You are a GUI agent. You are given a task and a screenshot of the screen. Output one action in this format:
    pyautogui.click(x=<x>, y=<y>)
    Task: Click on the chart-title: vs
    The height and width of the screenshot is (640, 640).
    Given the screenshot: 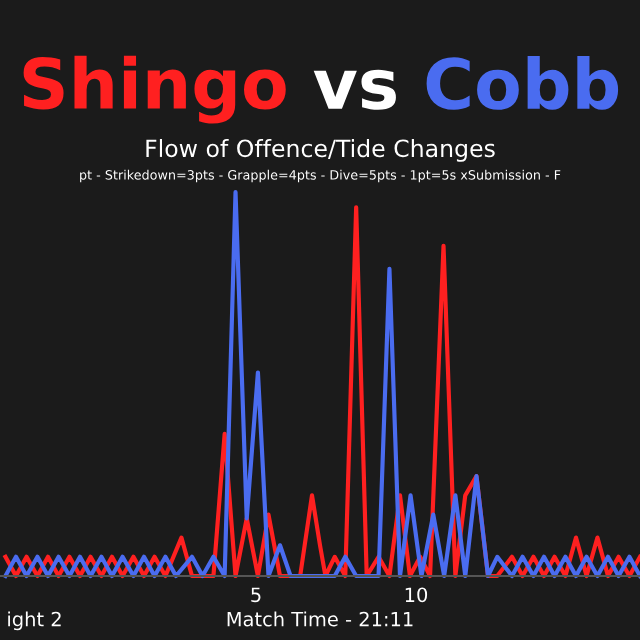 What is the action you would take?
    pyautogui.click(x=354, y=89)
    